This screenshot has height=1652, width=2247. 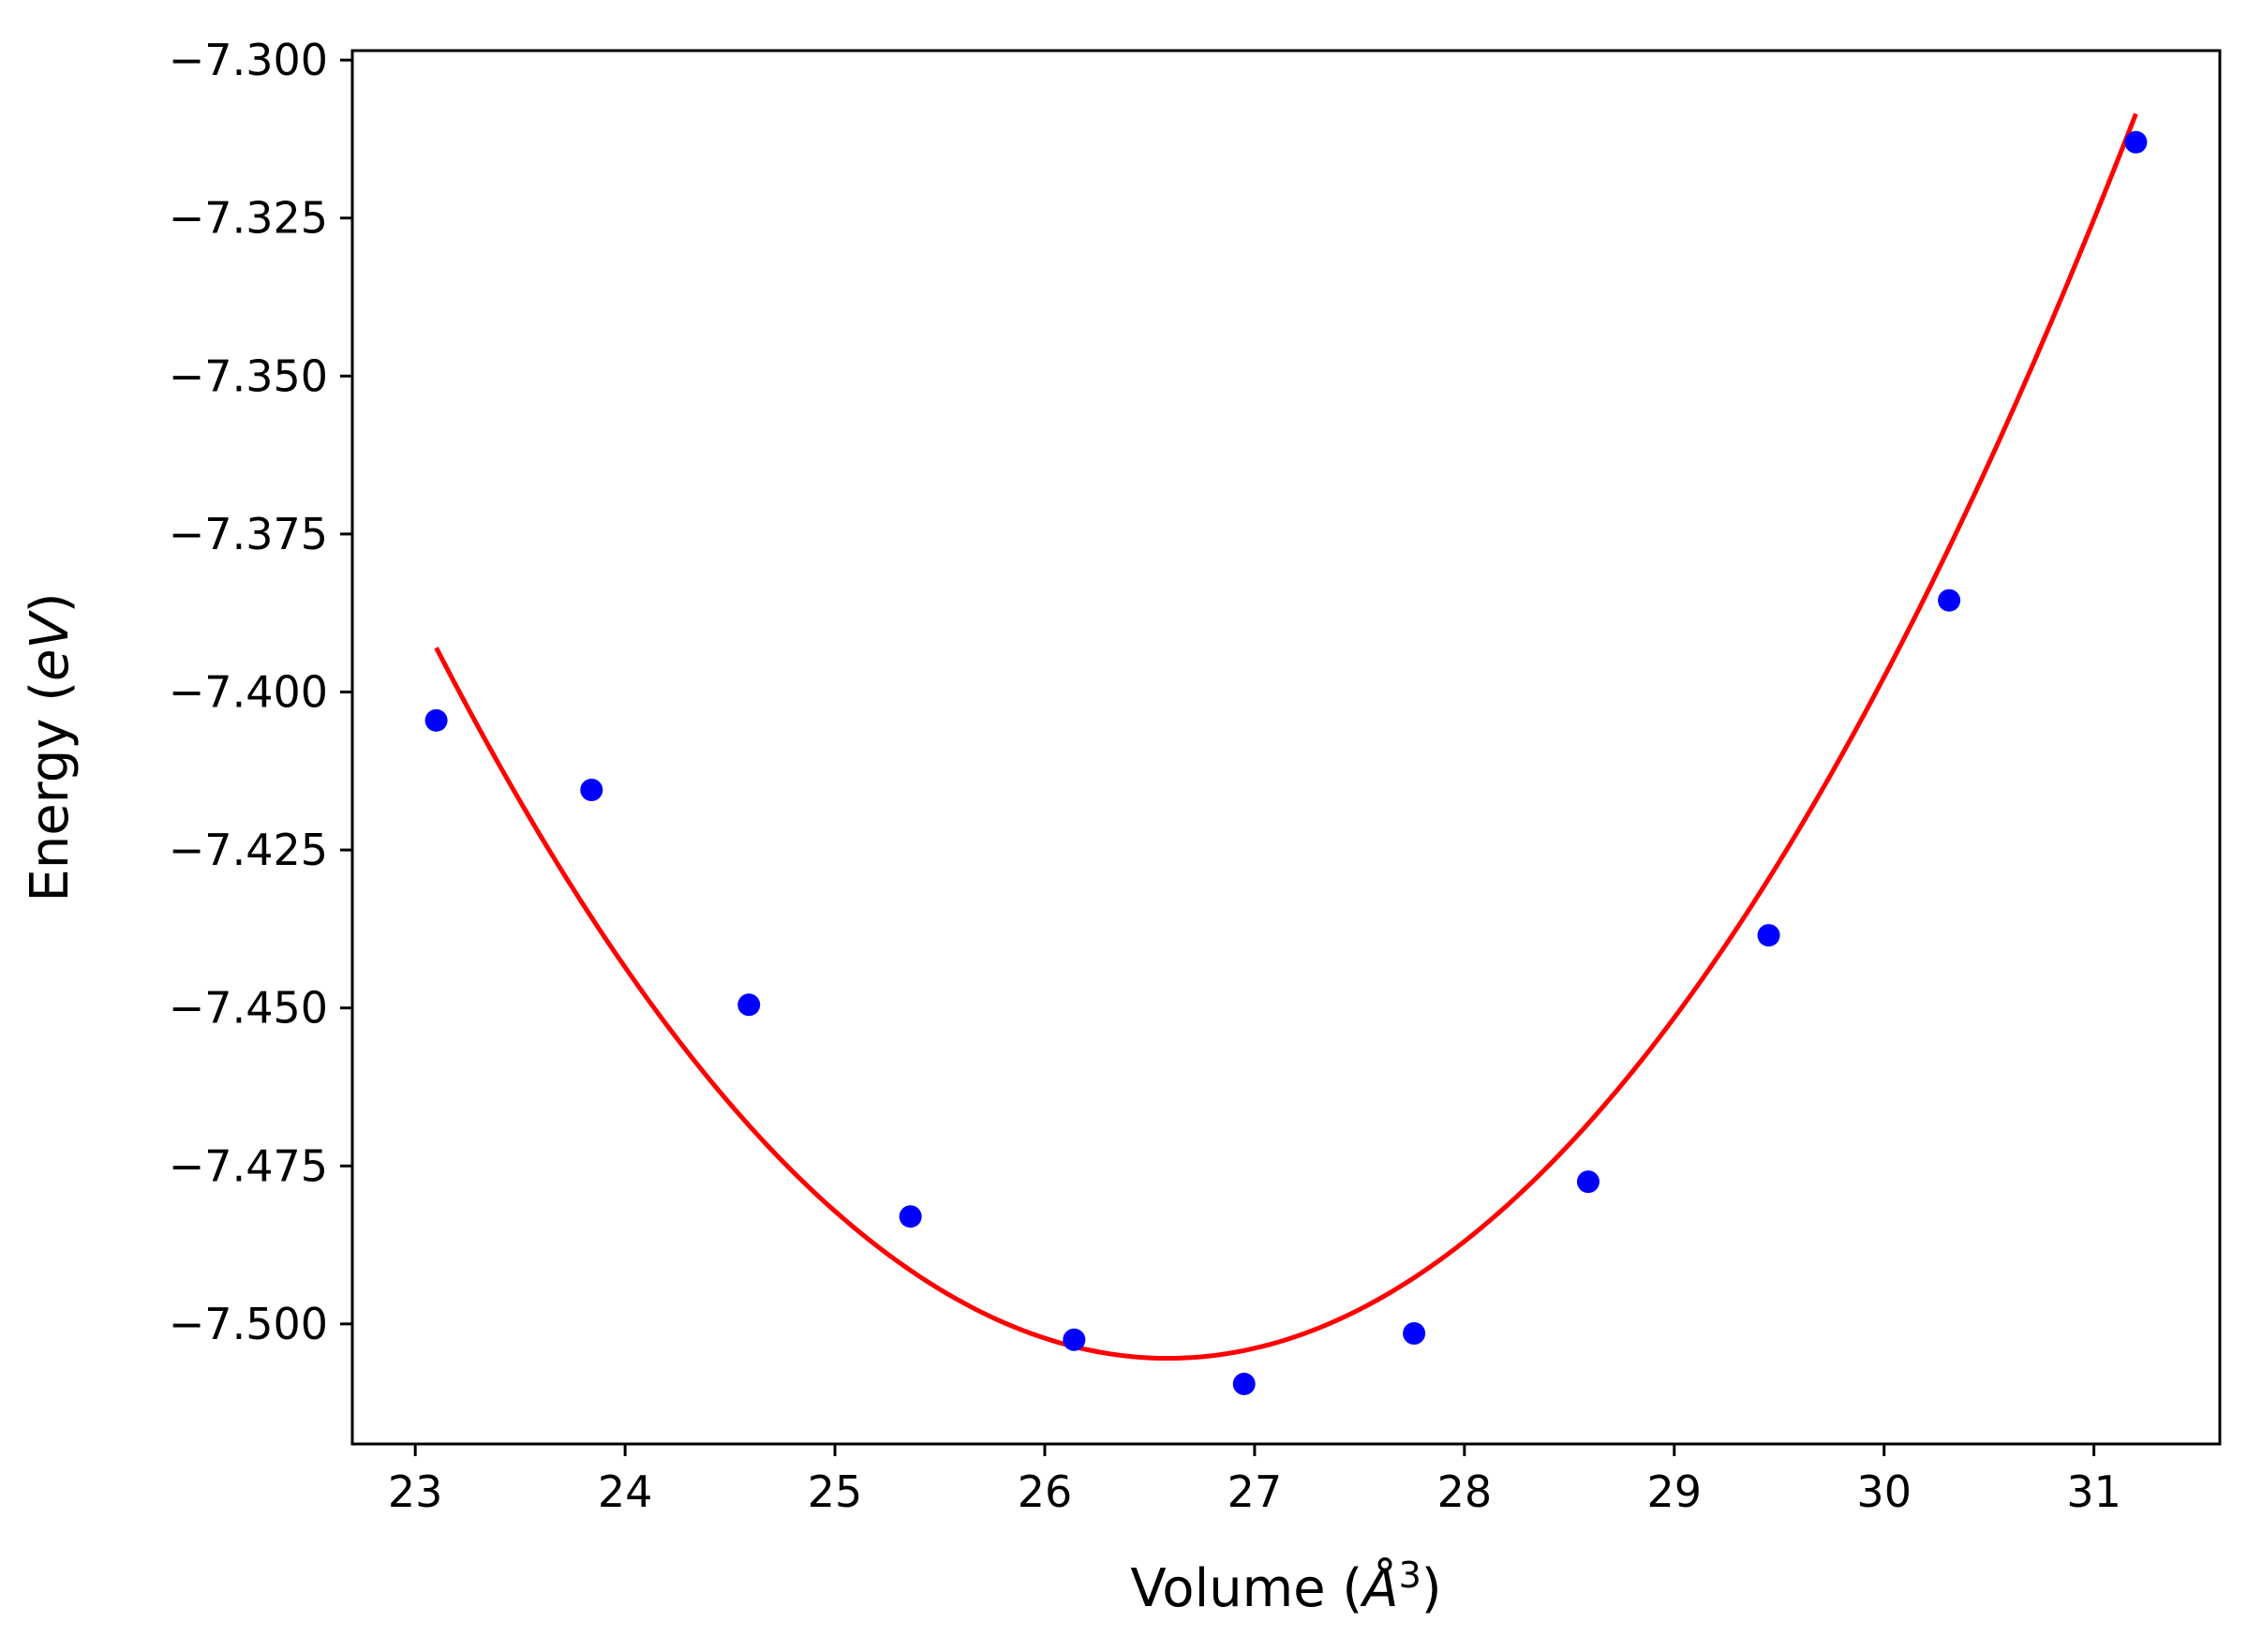 What do you see at coordinates (835, 1491) in the screenshot?
I see `x-tick-label: 25` at bounding box center [835, 1491].